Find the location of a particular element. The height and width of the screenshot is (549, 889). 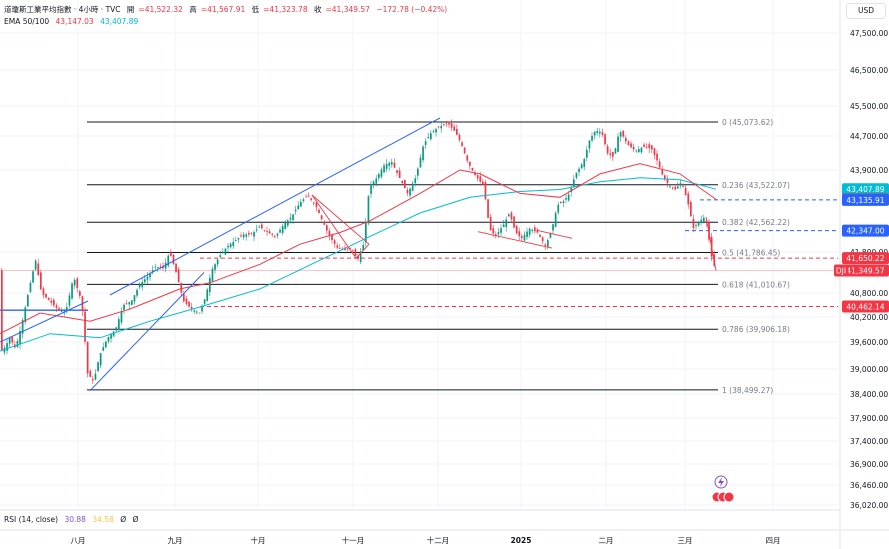

fib-level-label: 0.786 (39,906.18) is located at coordinates (756, 329).